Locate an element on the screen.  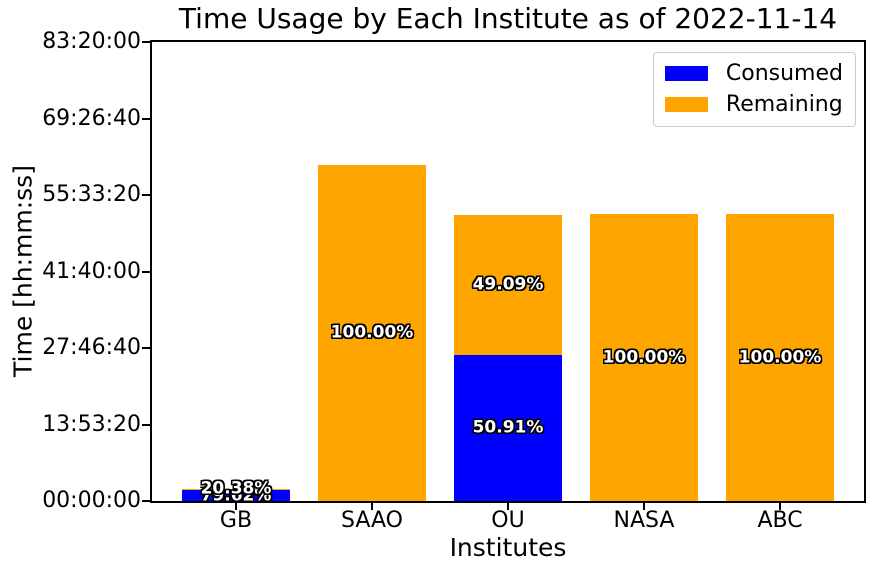
legend-item-remaining: Remaining is located at coordinates (753, 105).